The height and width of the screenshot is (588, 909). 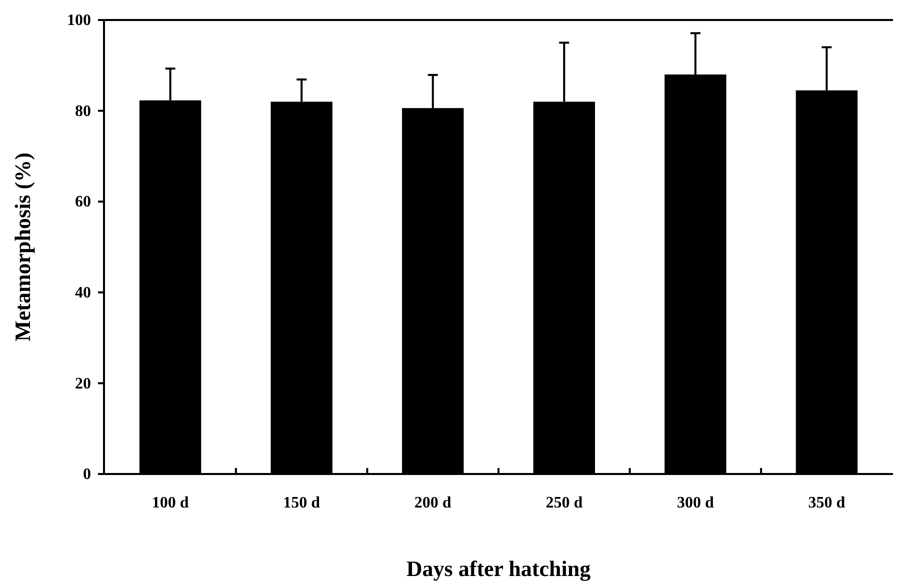 What do you see at coordinates (433, 503) in the screenshot?
I see `x-tick-label: 200 d` at bounding box center [433, 503].